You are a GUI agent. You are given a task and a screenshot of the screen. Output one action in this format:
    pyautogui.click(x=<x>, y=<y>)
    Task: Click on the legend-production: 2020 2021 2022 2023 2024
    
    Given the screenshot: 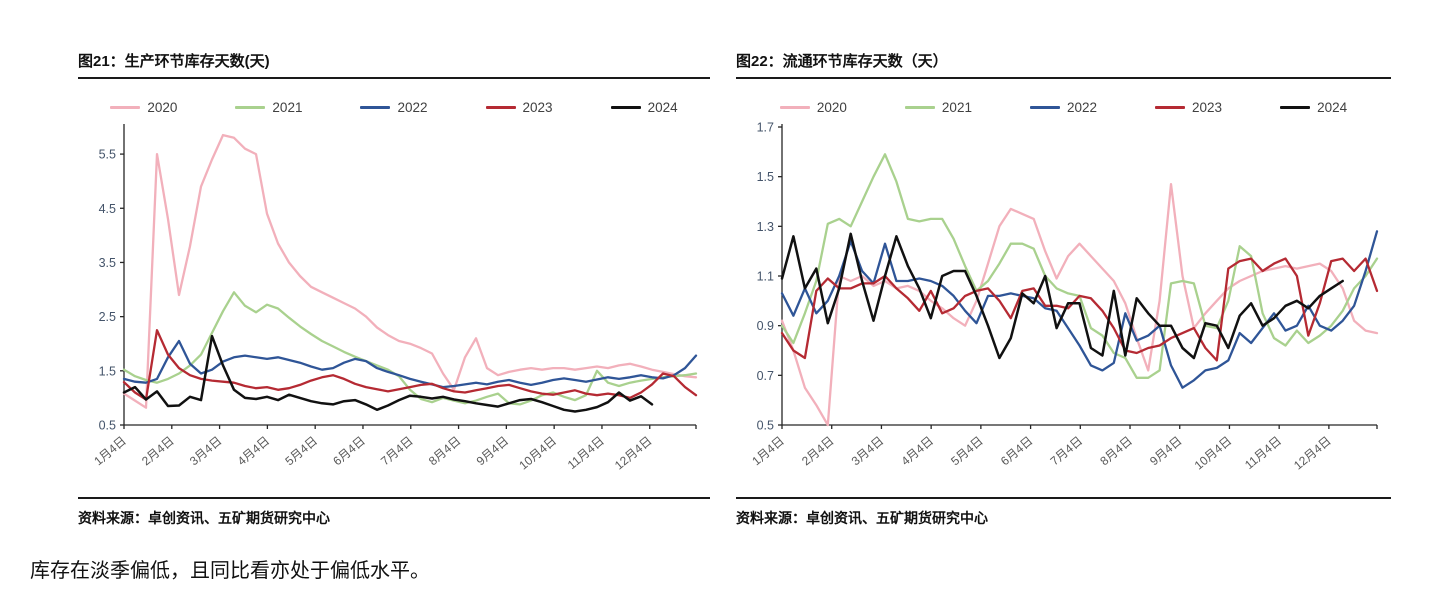 What is the action you would take?
    pyautogui.click(x=394, y=107)
    